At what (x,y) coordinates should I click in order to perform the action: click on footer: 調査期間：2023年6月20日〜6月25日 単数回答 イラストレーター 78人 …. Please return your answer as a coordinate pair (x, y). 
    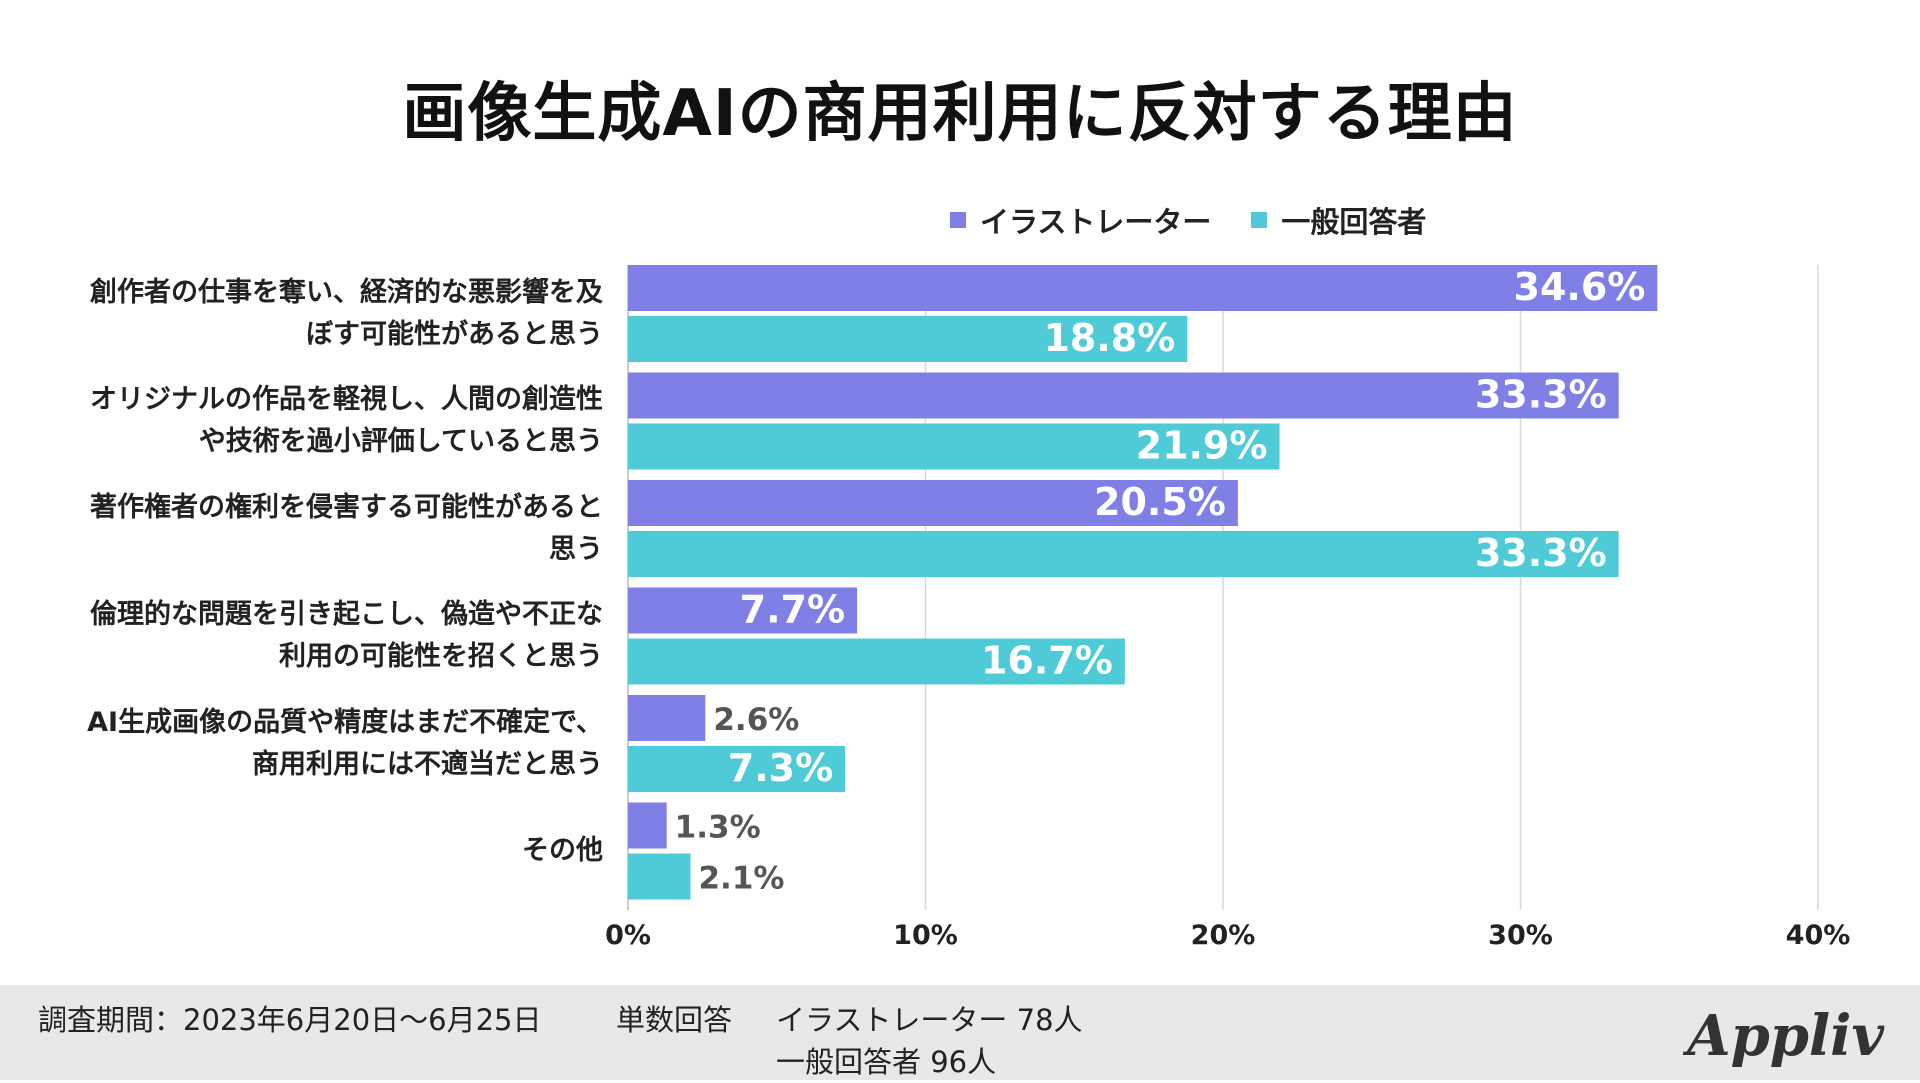
    Looking at the image, I should click on (960, 1032).